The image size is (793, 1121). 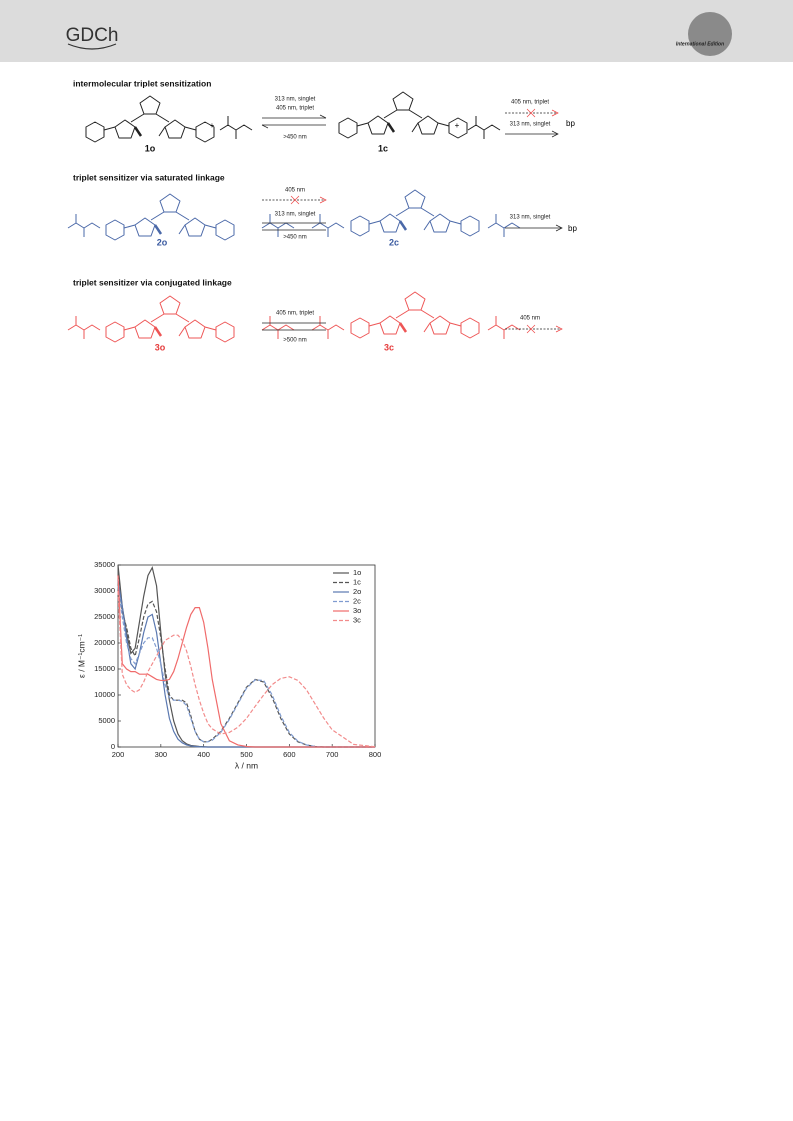 What do you see at coordinates (389, 347) in the screenshot?
I see `compound-label: 3c` at bounding box center [389, 347].